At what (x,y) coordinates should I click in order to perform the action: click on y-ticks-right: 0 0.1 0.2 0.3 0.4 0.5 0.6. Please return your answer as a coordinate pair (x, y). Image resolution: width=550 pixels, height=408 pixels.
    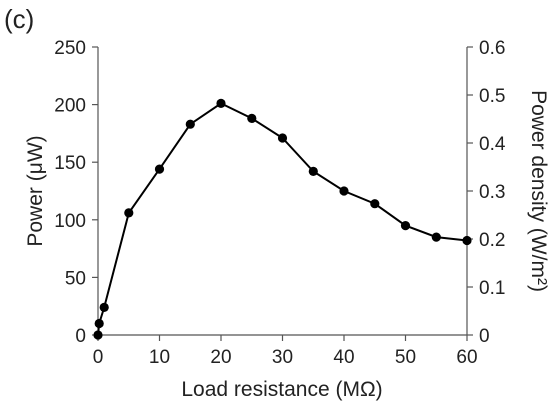
    Looking at the image, I should click on (486, 192).